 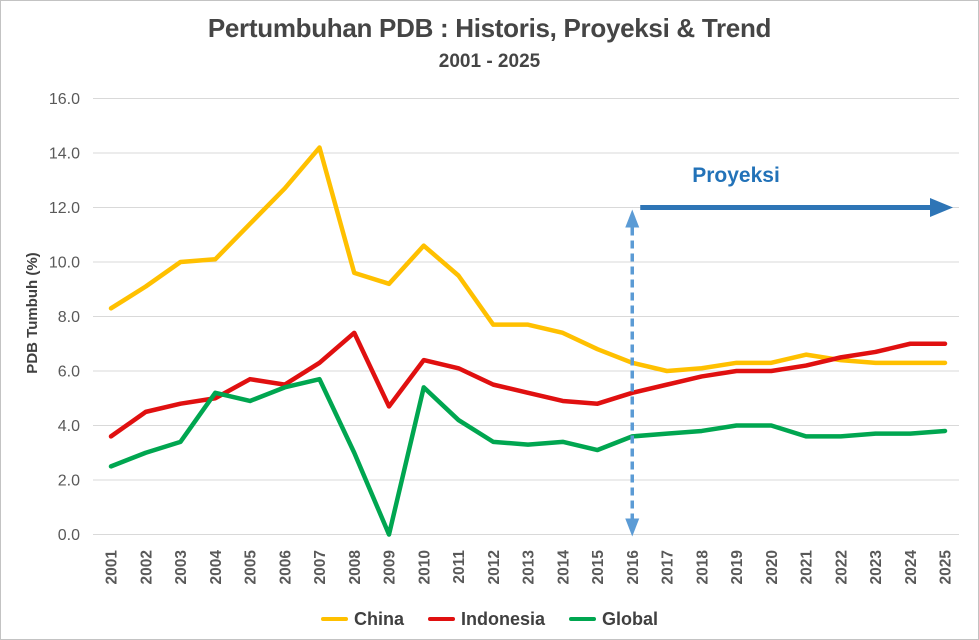 What do you see at coordinates (32, 312) in the screenshot?
I see `y-axis-title: PDB Tumbuh (%)` at bounding box center [32, 312].